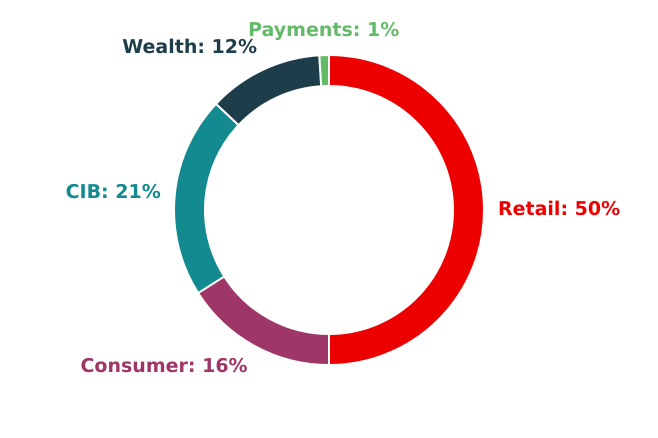  Describe the element at coordinates (559, 209) in the screenshot. I see `slice-label: Retail: 50%` at that location.